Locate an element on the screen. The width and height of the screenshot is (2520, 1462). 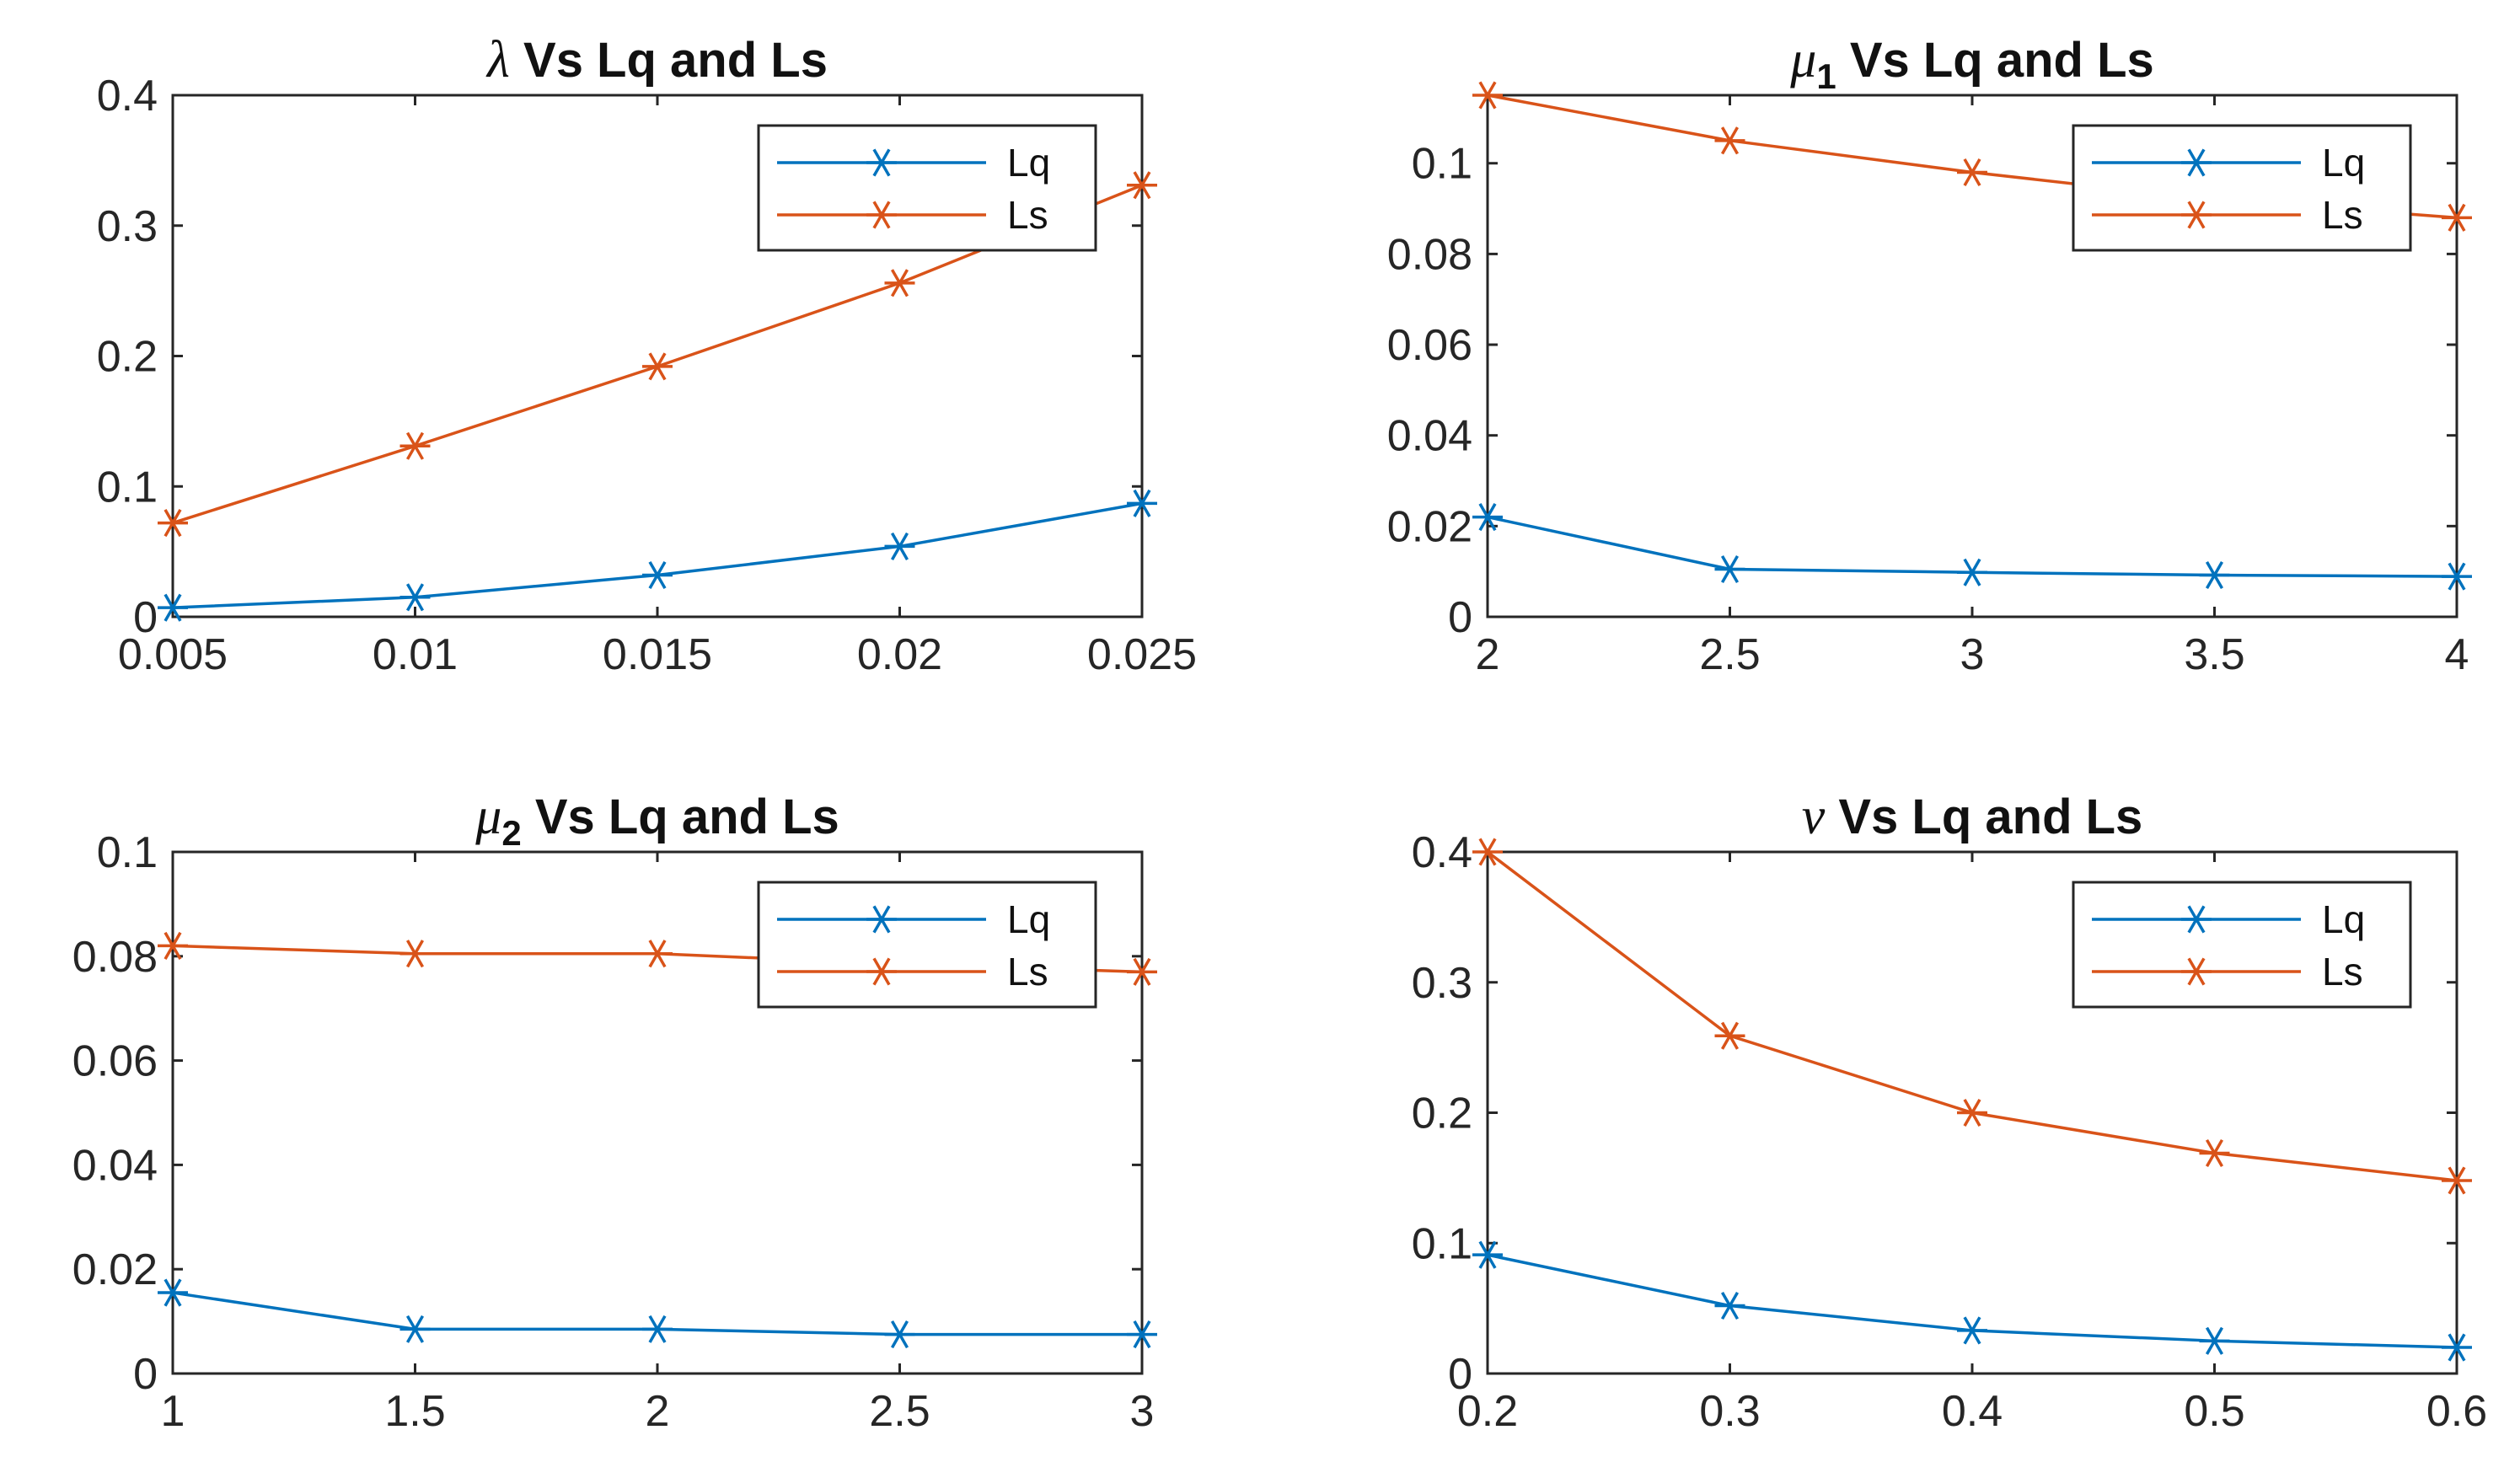
y-tick-label: 0.02 is located at coordinates (1429, 526).